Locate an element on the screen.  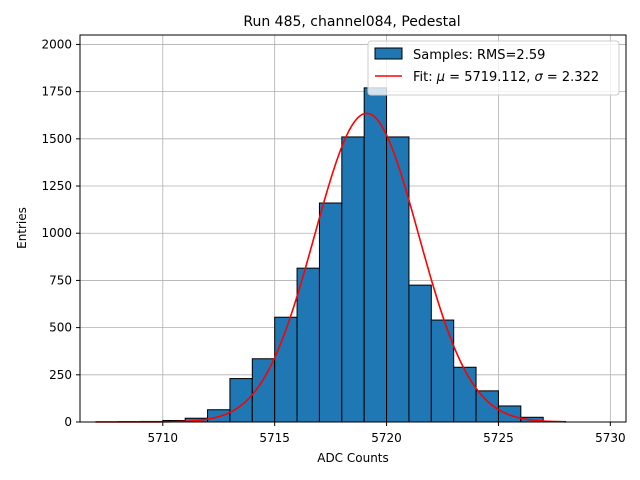
x-tick-label: 5720 is located at coordinates (386, 438).